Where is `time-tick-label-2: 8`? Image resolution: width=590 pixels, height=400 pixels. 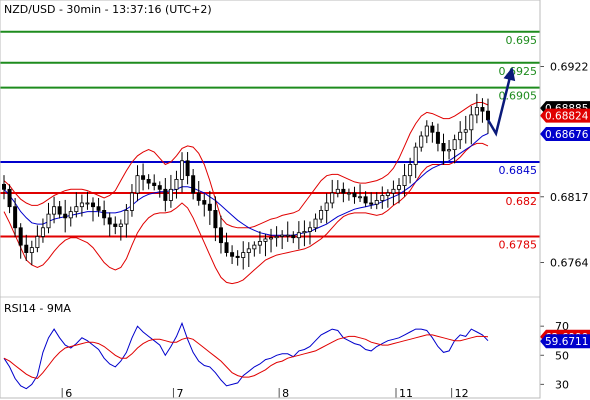
time-tick-label-2: 8 is located at coordinates (285, 393).